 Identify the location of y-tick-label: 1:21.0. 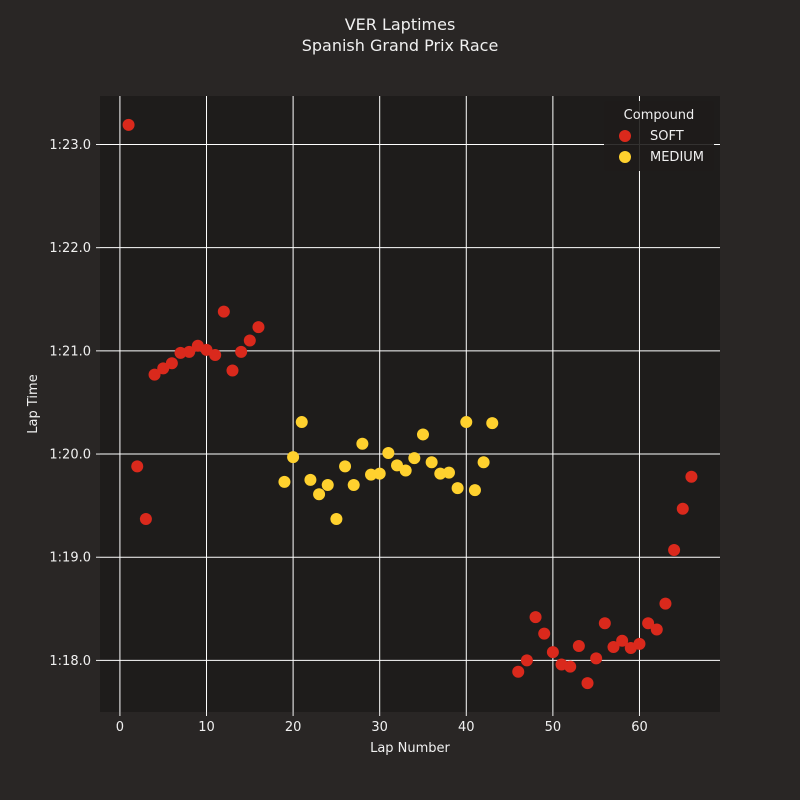
(70, 351).